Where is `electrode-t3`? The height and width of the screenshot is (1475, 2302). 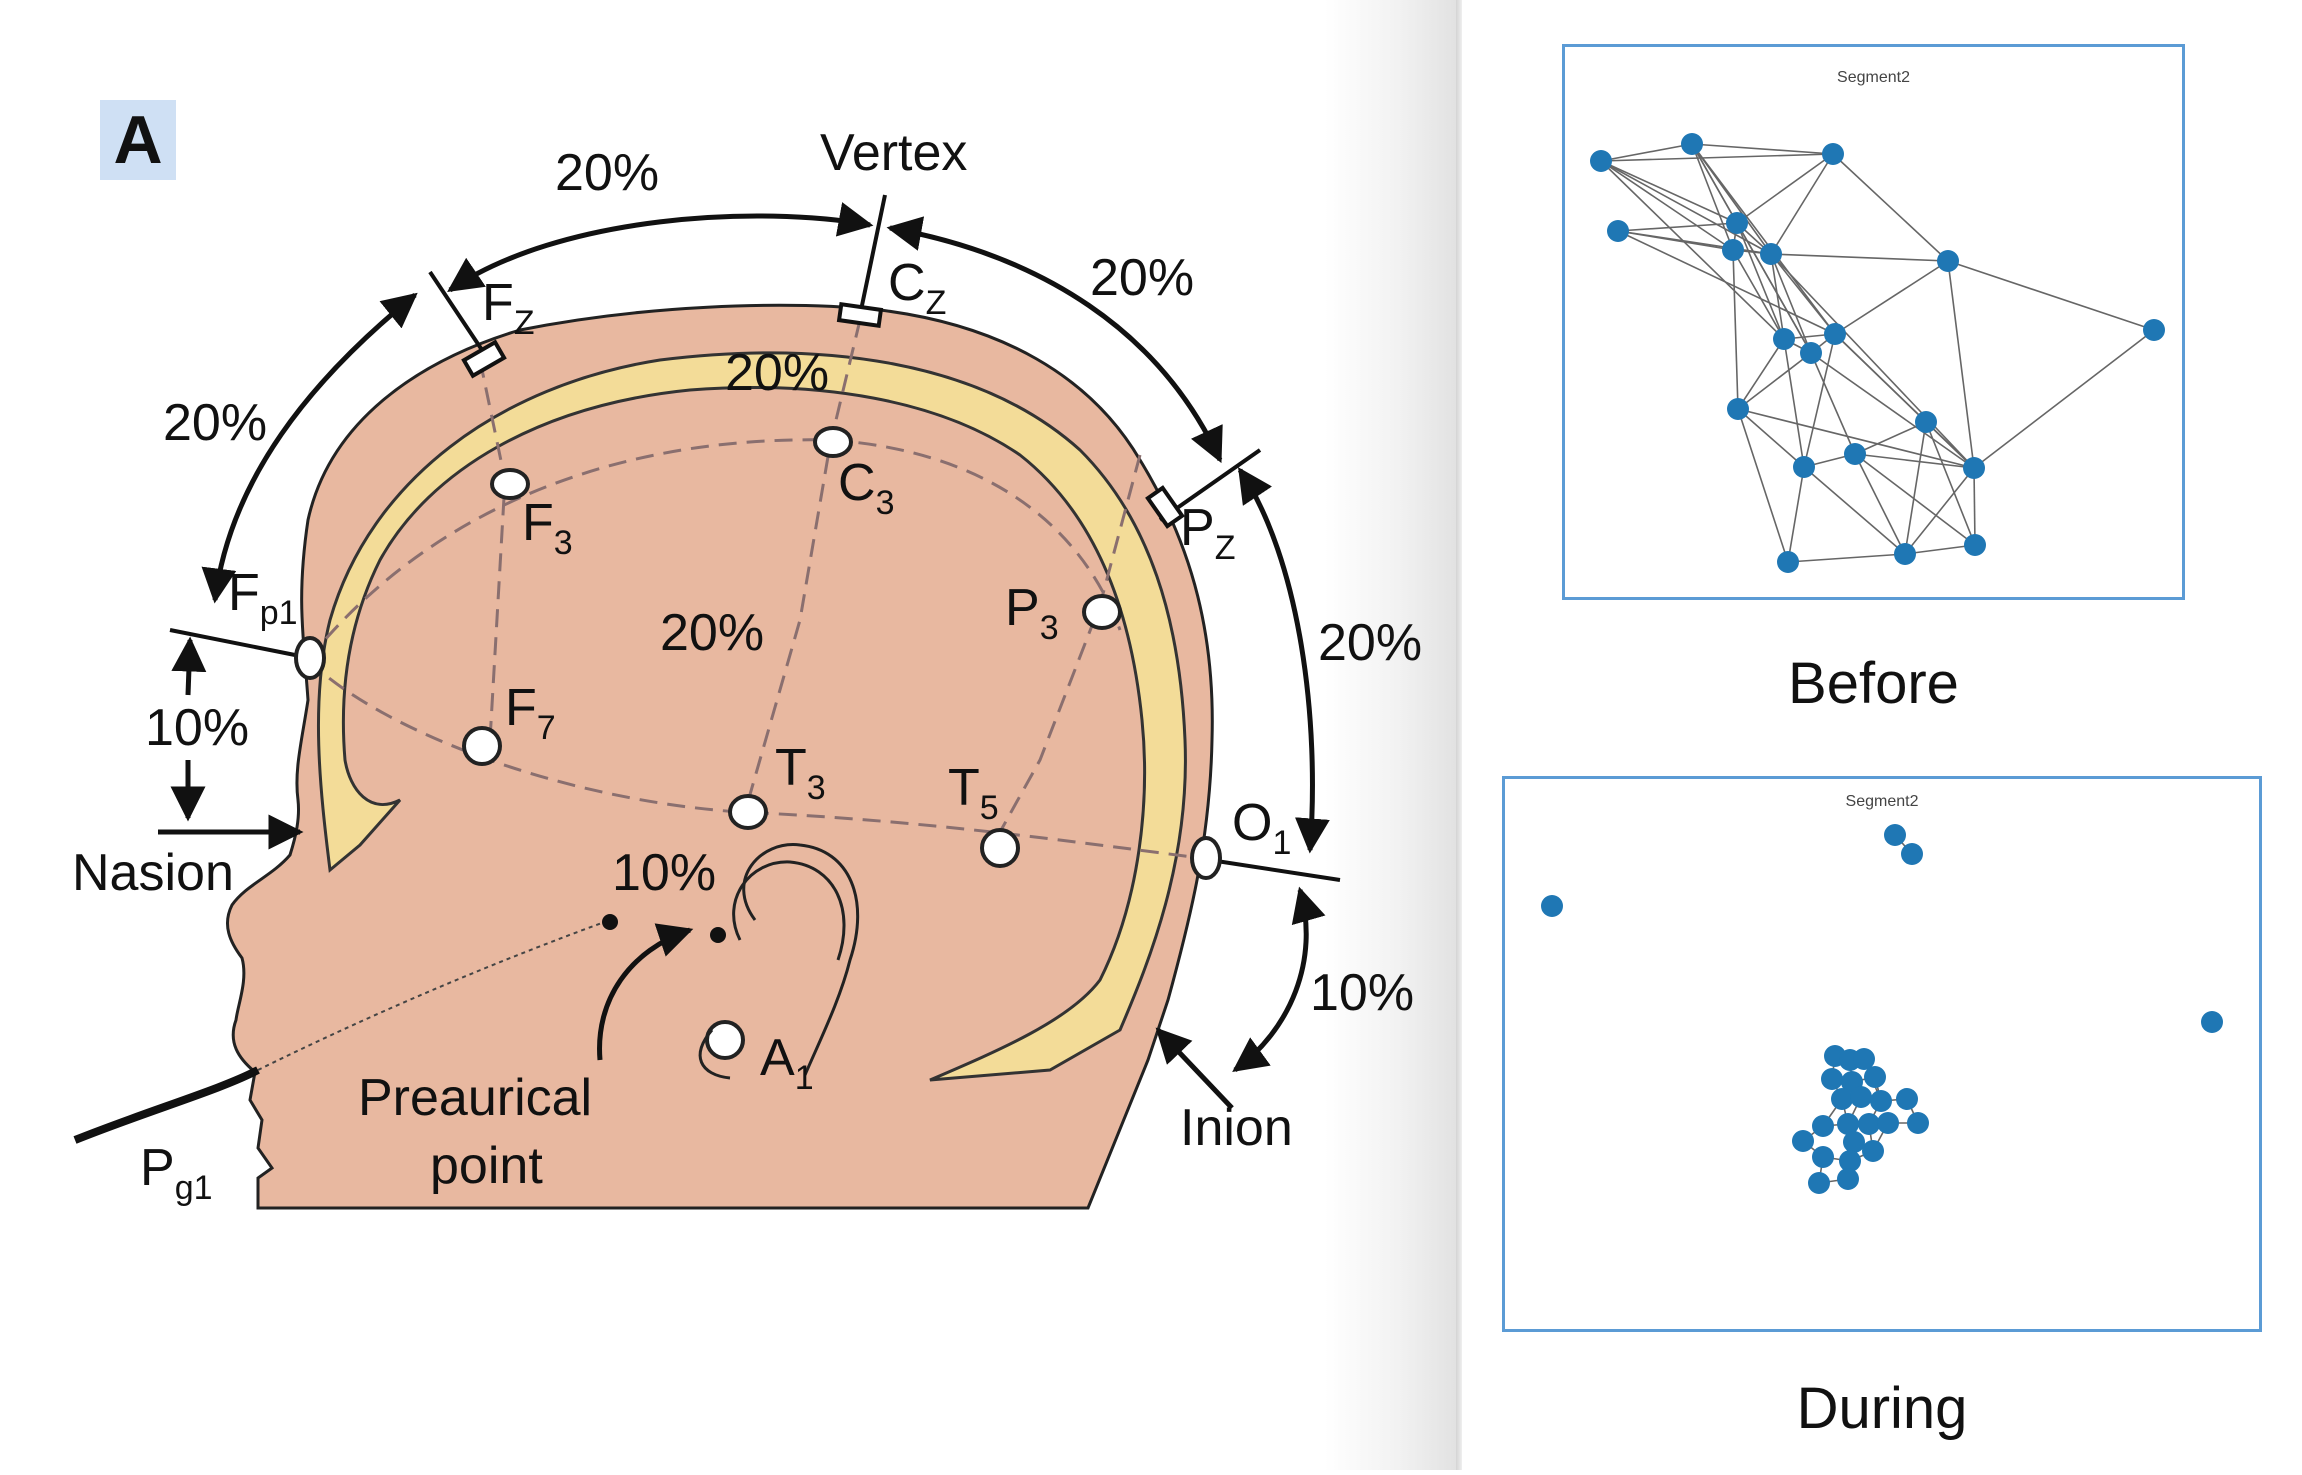 electrode-t3 is located at coordinates (748, 812).